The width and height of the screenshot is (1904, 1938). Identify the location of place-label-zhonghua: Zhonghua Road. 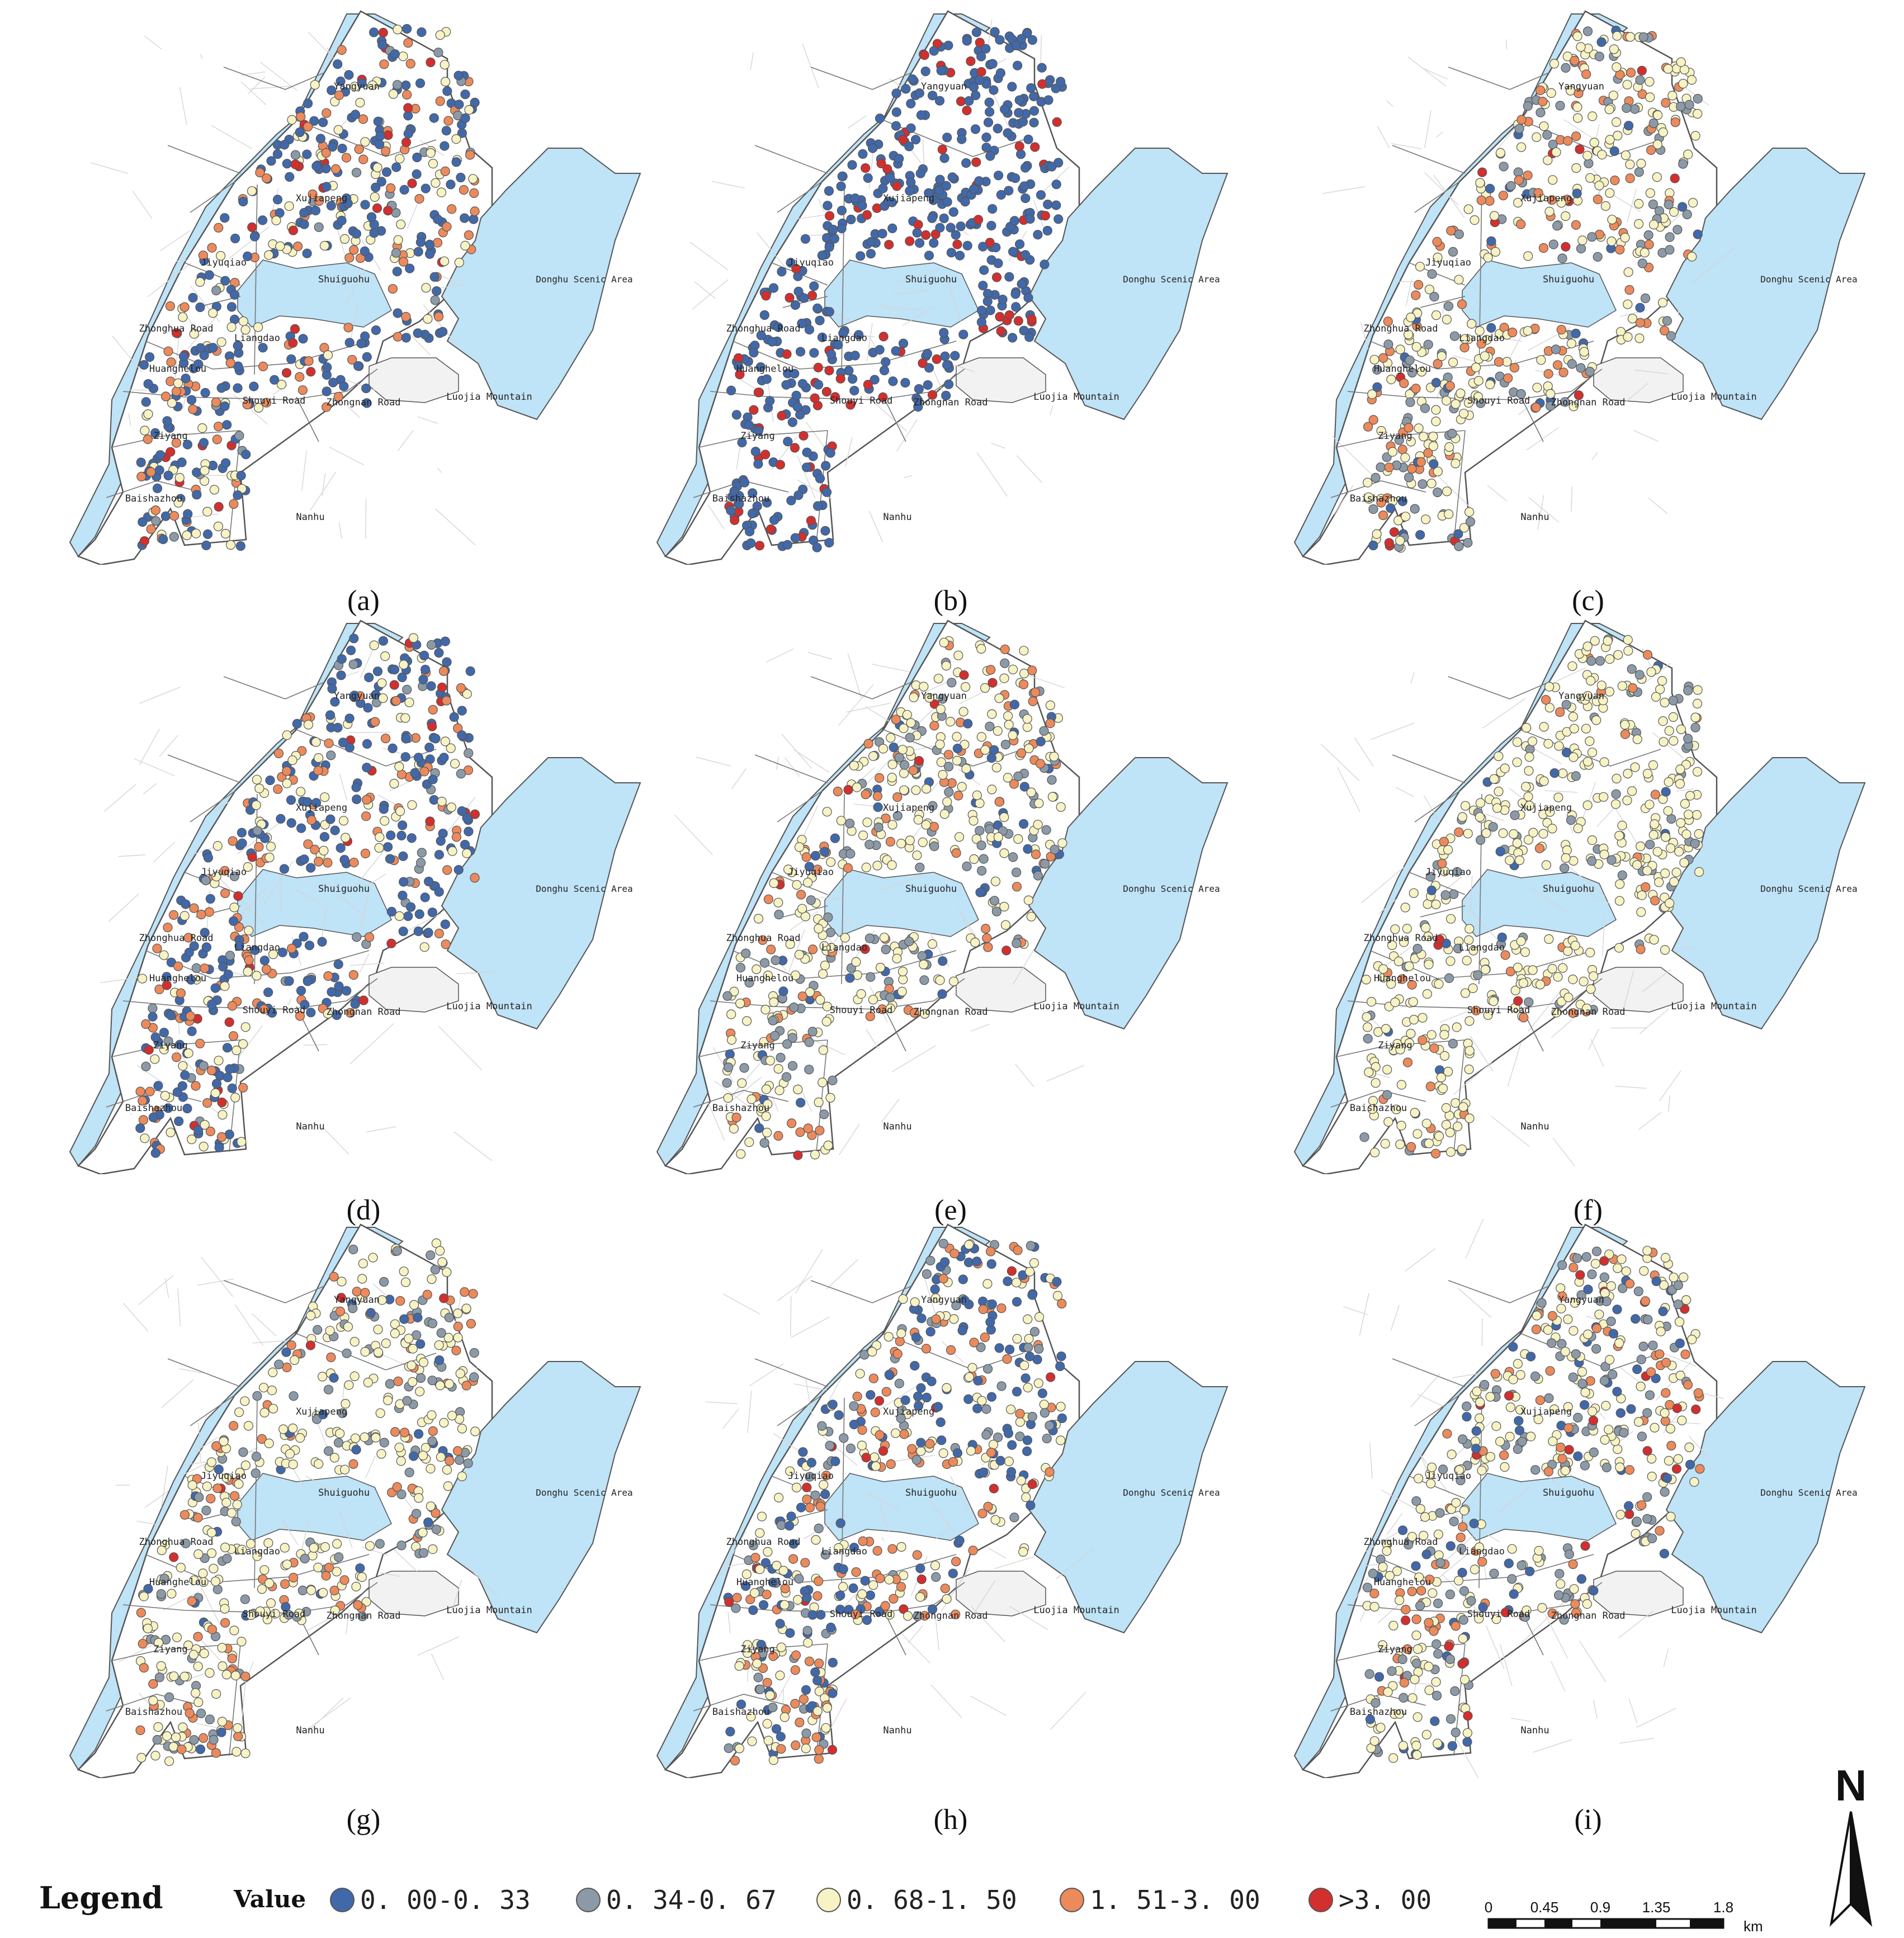
(1400, 939).